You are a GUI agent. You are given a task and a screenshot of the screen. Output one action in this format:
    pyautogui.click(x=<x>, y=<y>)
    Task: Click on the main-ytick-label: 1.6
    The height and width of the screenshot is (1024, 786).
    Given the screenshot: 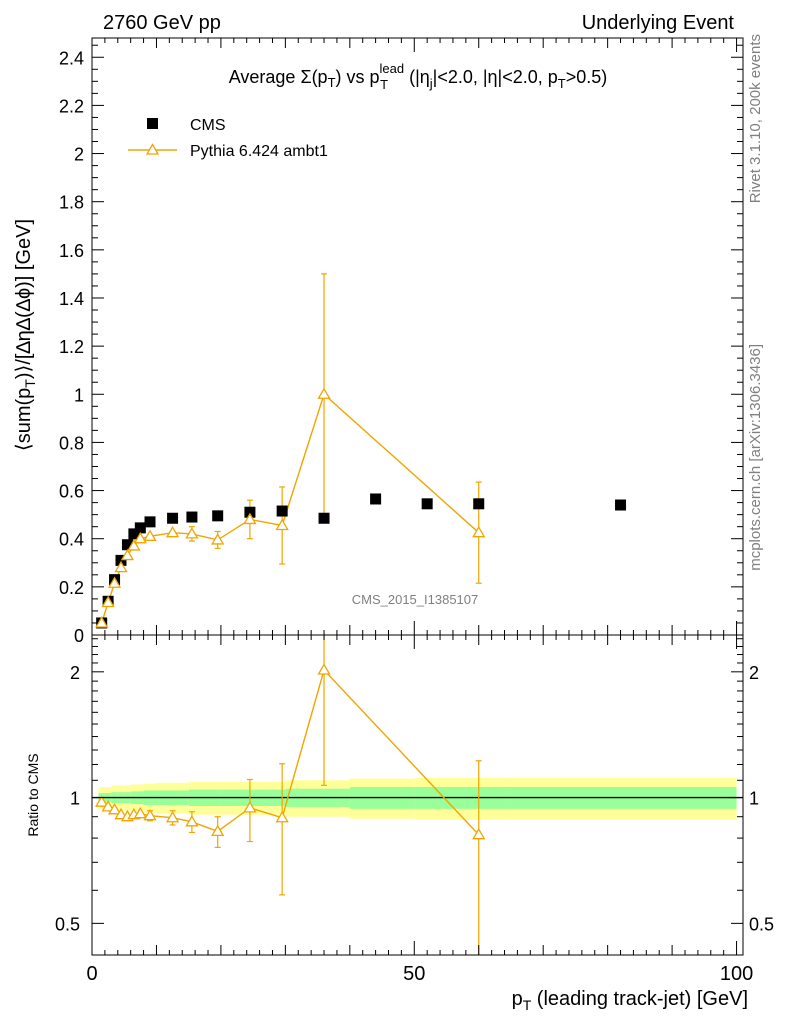 What is the action you would take?
    pyautogui.click(x=71, y=251)
    